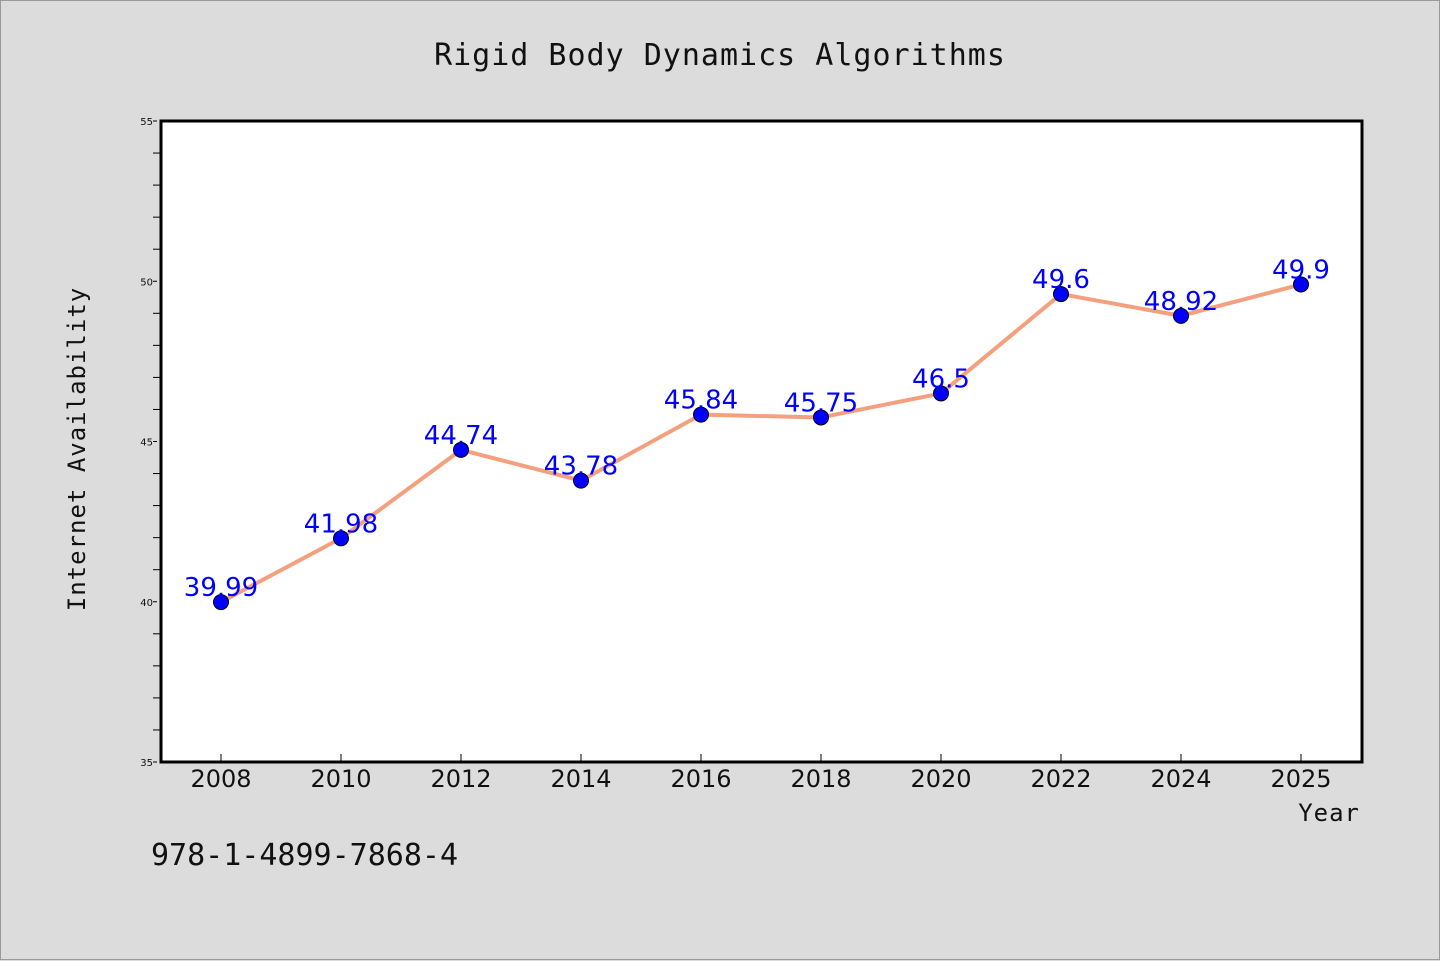  What do you see at coordinates (701, 401) in the screenshot?
I see `data-label: 45.84` at bounding box center [701, 401].